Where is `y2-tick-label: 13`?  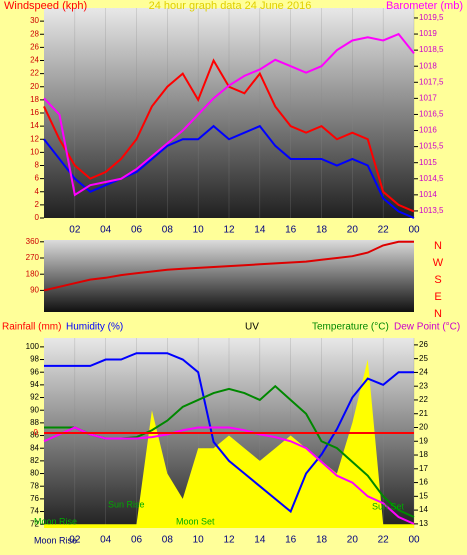 y2-tick-label: 13 is located at coordinates (423, 523).